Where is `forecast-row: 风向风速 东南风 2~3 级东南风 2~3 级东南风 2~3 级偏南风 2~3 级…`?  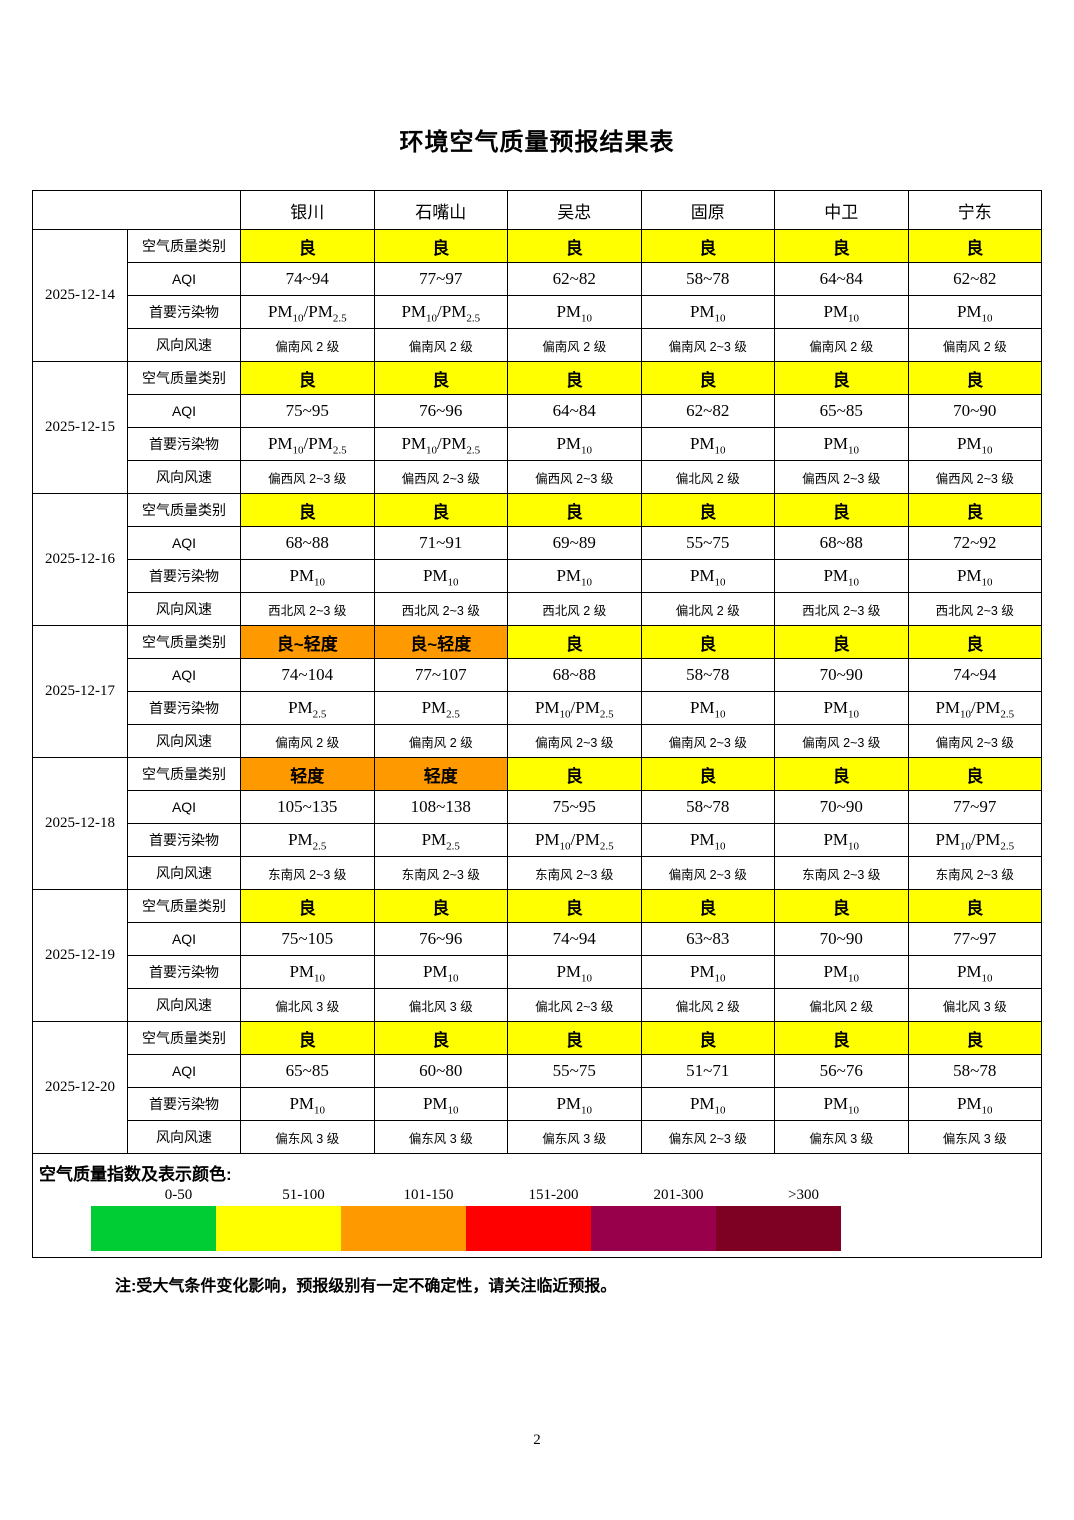
forecast-row: 风向风速 东南风 2~3 级东南风 2~3 级东南风 2~3 级偏南风 2~3 级… is located at coordinates (537, 873).